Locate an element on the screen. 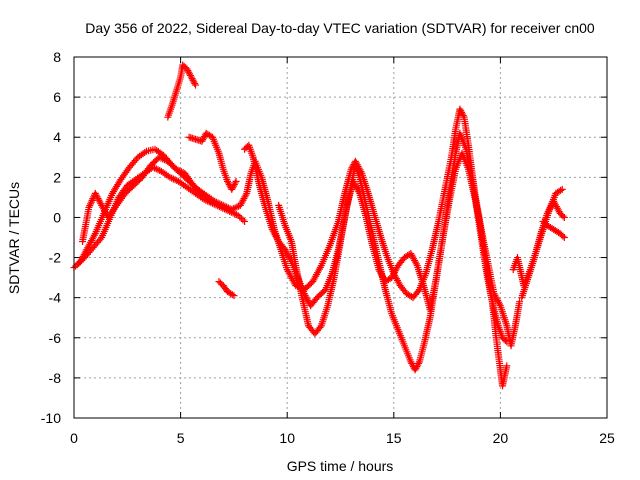 This screenshot has height=480, width=640. x-tick-label: 15 is located at coordinates (394, 438).